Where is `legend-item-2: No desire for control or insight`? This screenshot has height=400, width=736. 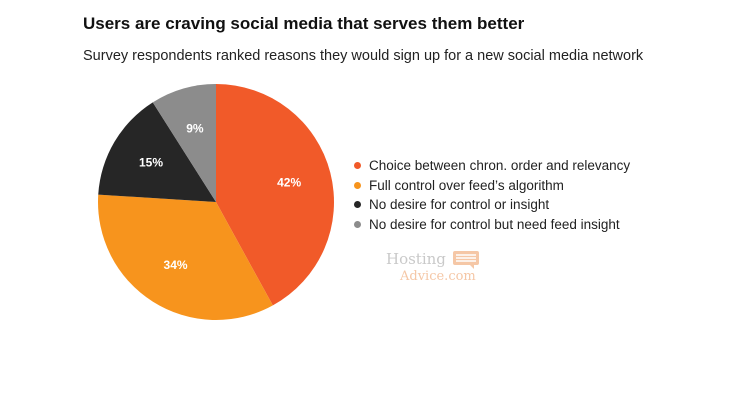 legend-item-2: No desire for control or insight is located at coordinates (492, 205).